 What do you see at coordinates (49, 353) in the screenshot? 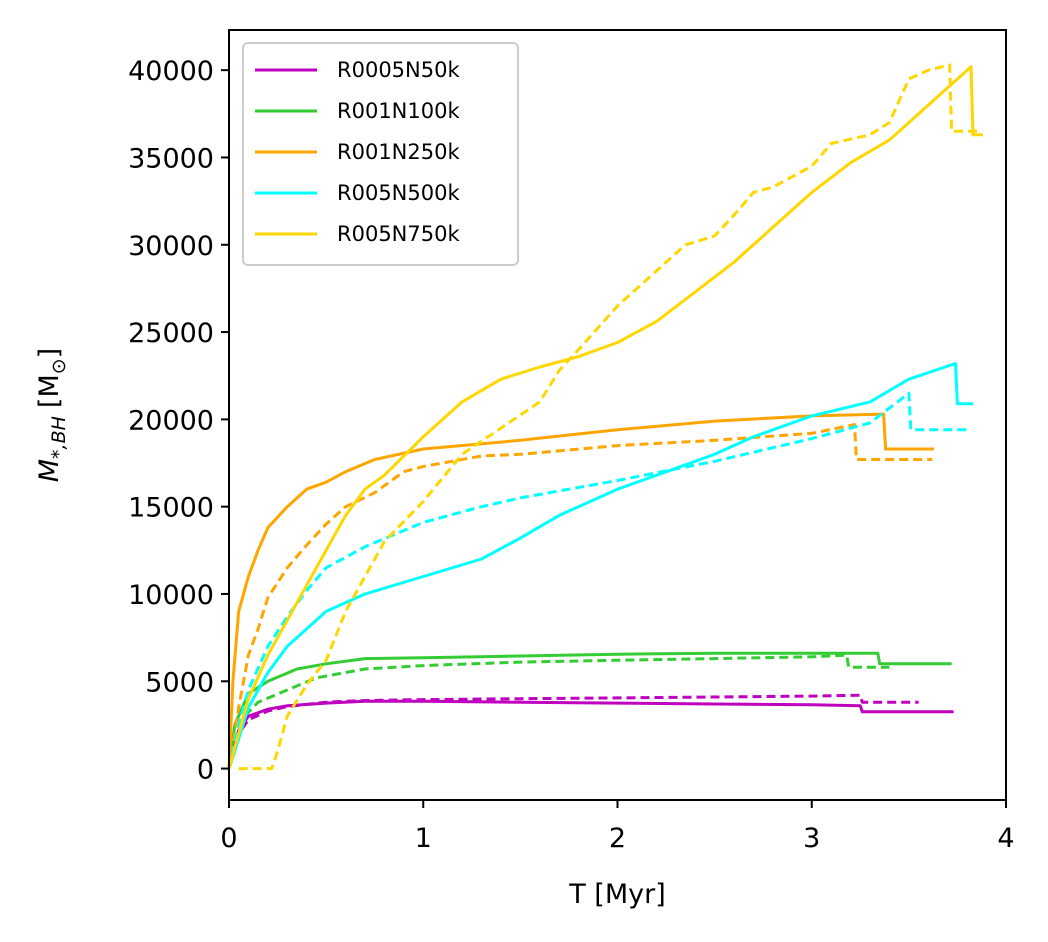
I see `y-axis-title-unit-close: ]` at bounding box center [49, 353].